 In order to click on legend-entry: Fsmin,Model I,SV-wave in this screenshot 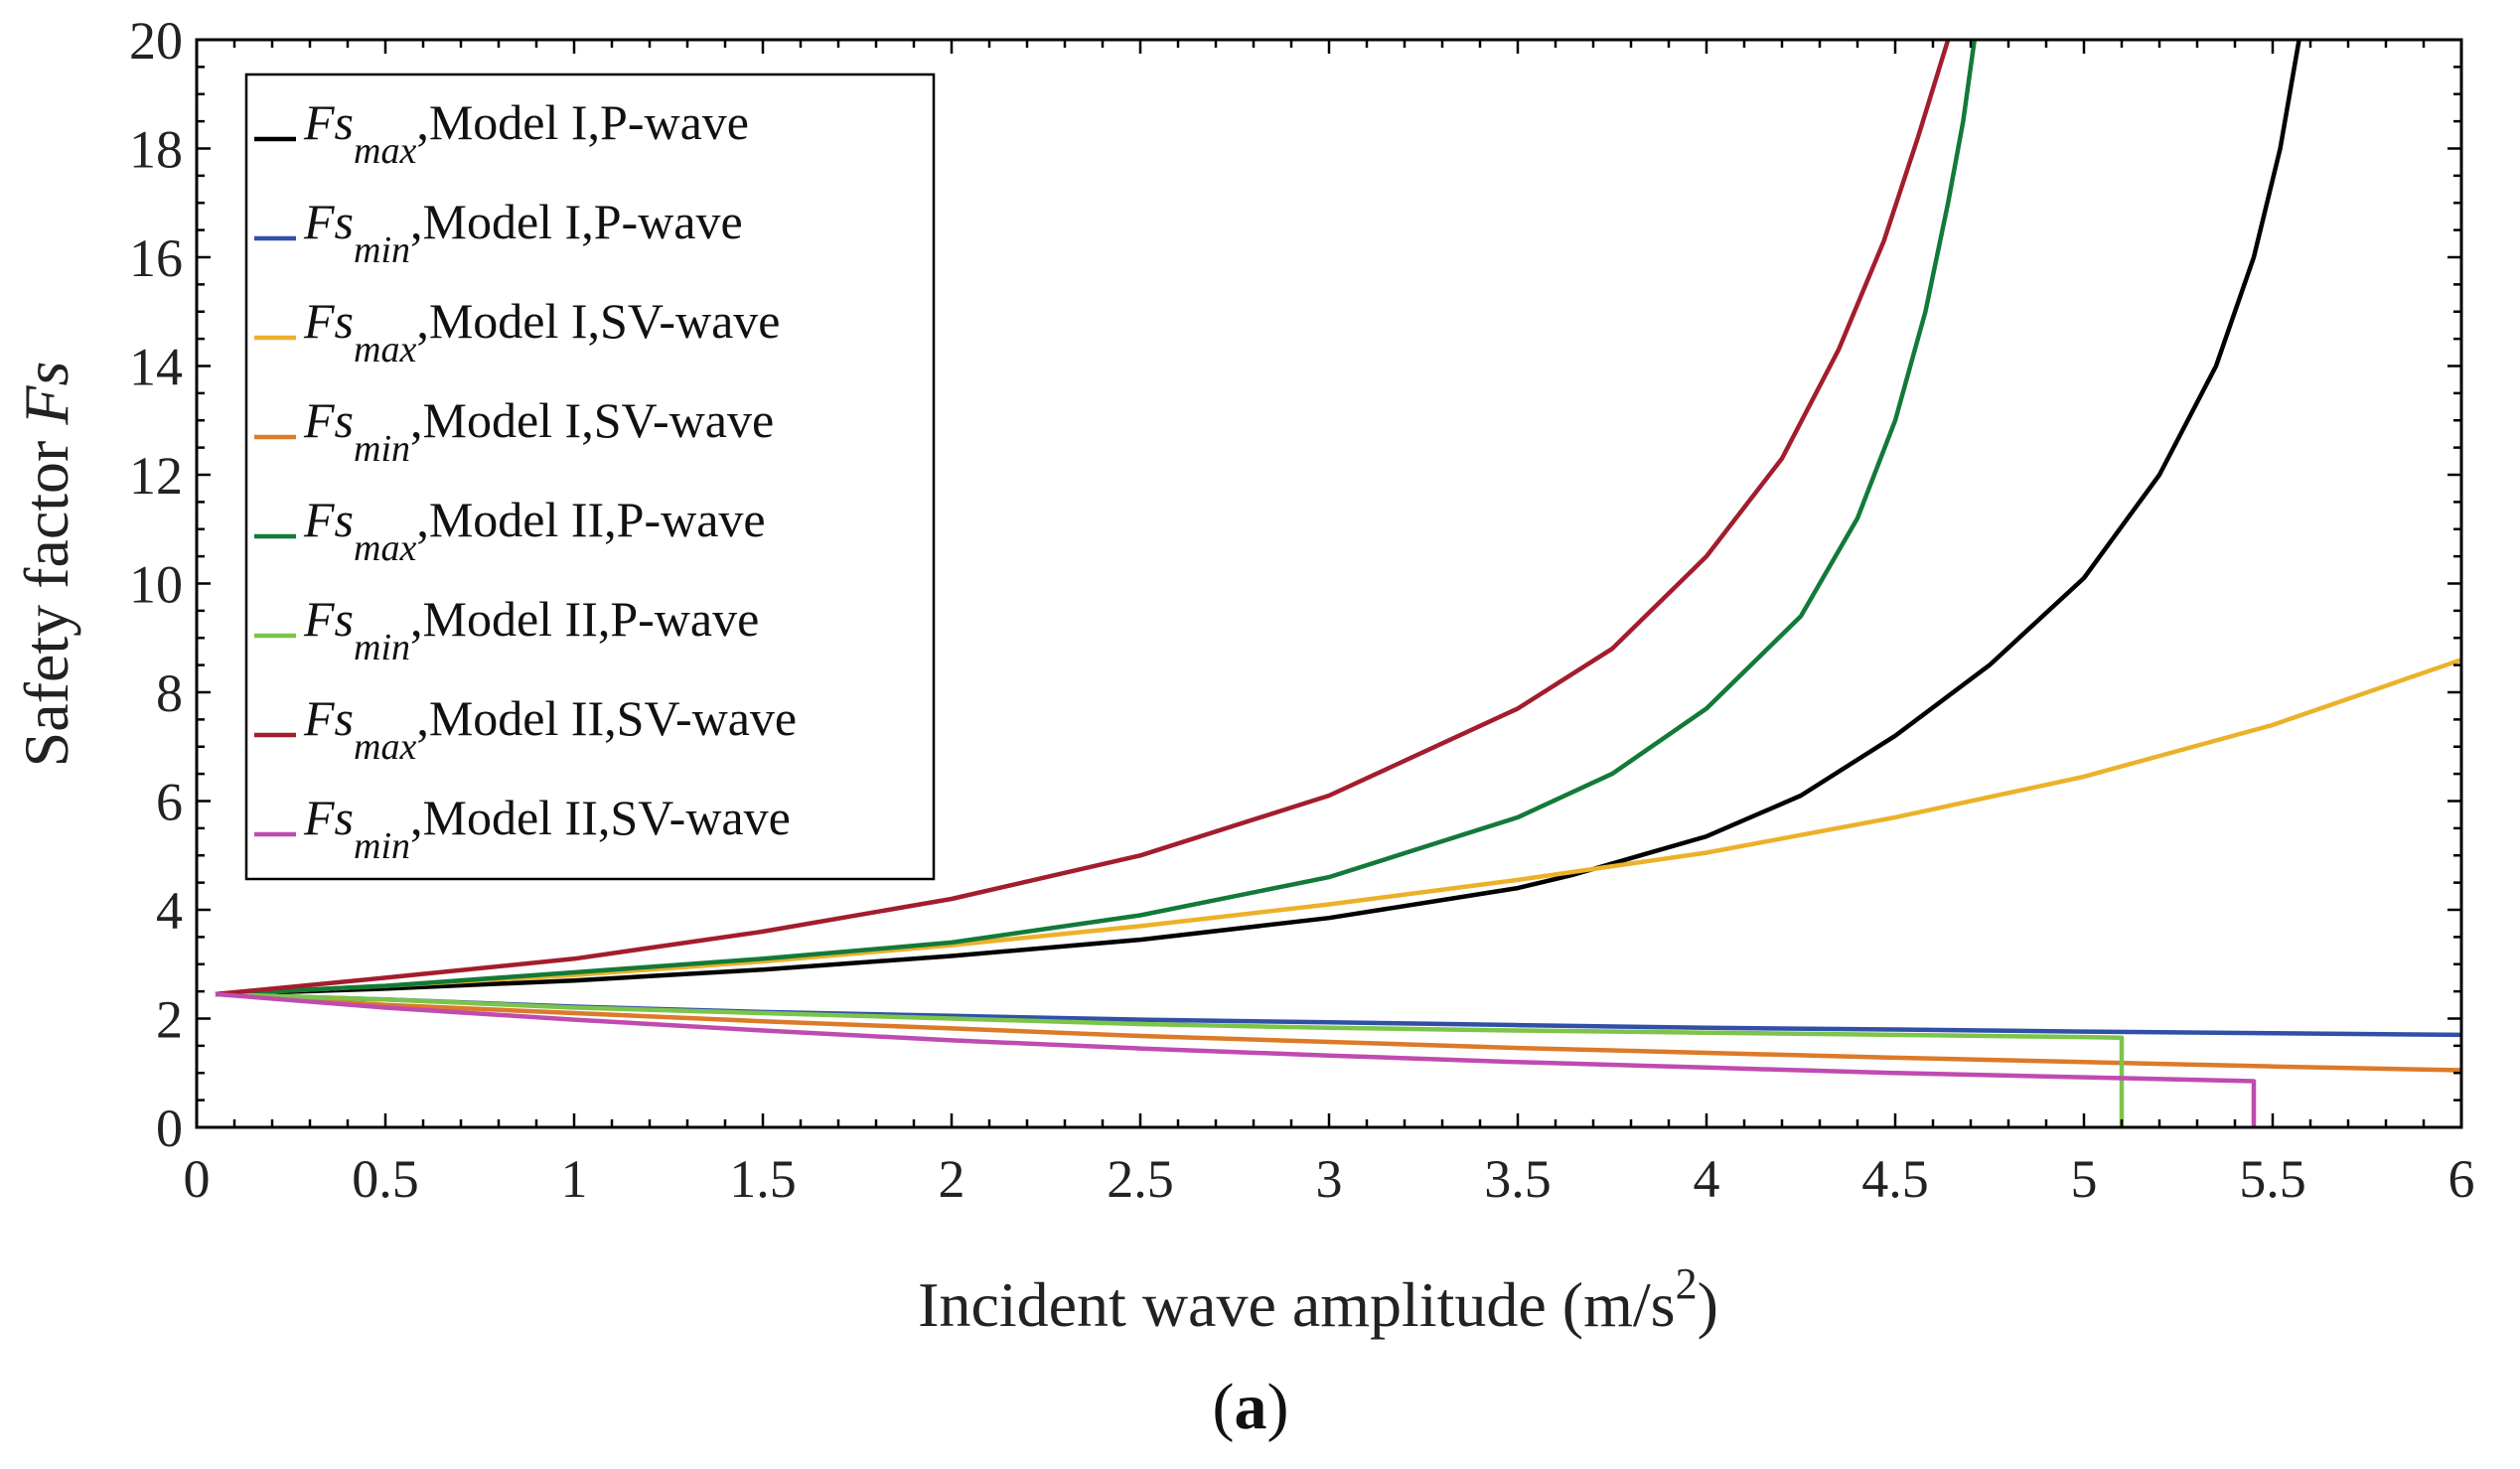, I will do `click(538, 431)`.